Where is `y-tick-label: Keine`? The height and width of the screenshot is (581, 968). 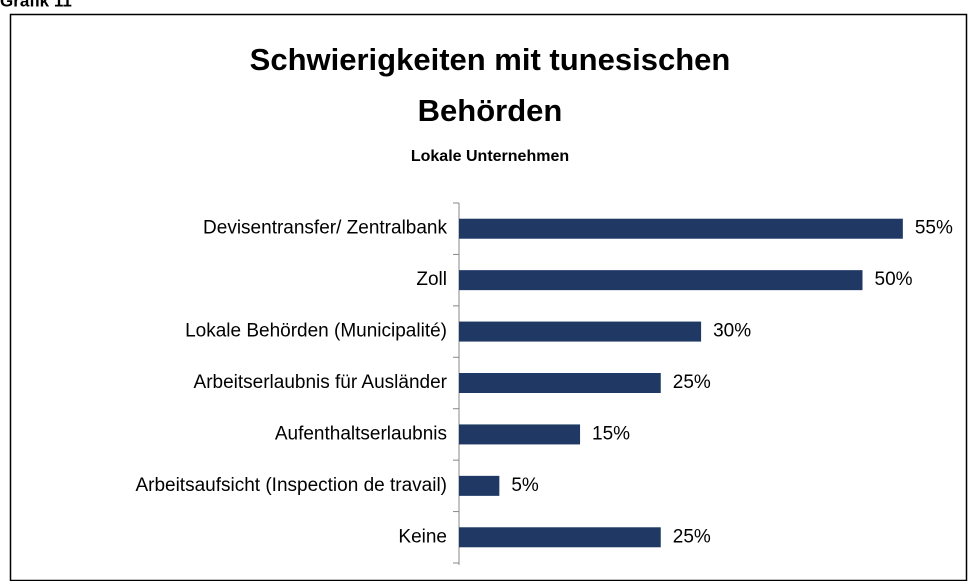
y-tick-label: Keine is located at coordinates (422, 536).